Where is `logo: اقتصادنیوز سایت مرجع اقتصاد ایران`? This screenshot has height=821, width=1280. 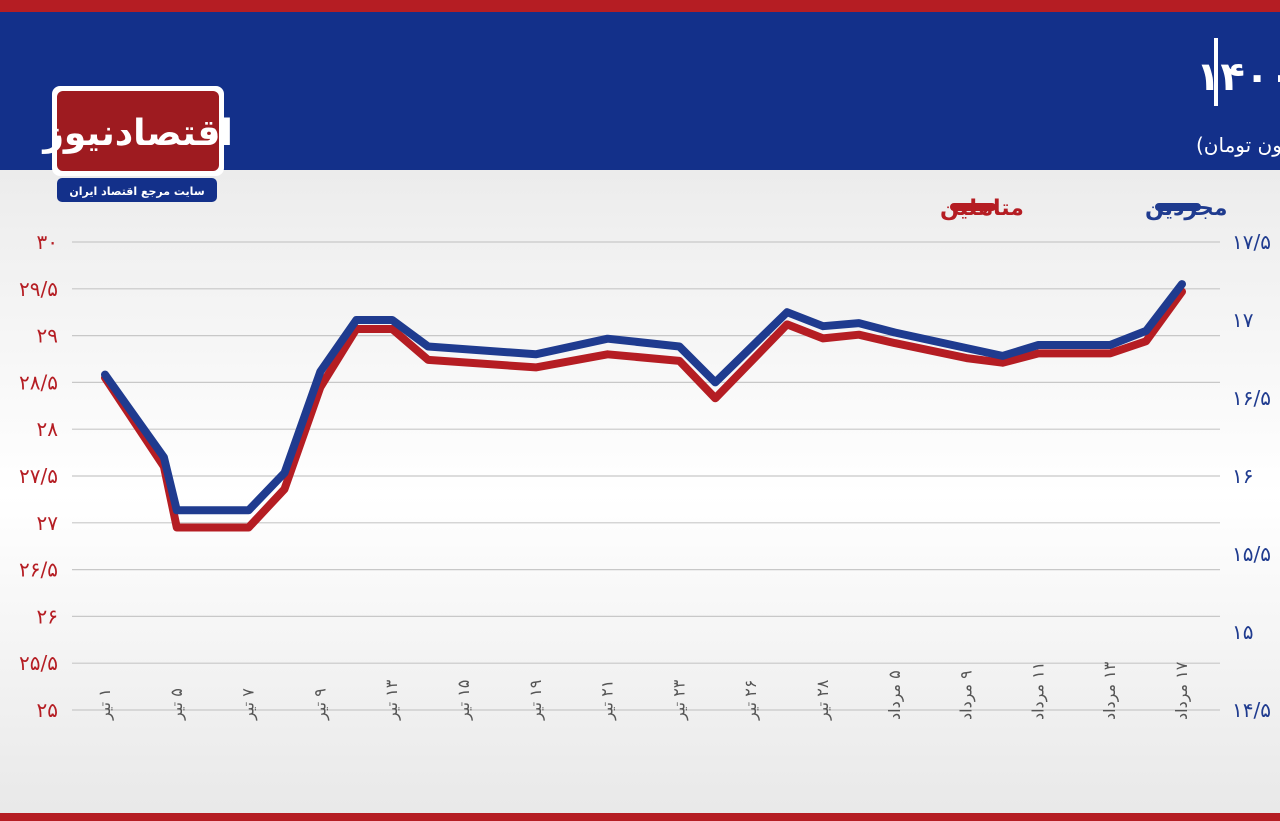
logo: اقتصادنیوز سایت مرجع اقتصاد ایران is located at coordinates (137, 144).